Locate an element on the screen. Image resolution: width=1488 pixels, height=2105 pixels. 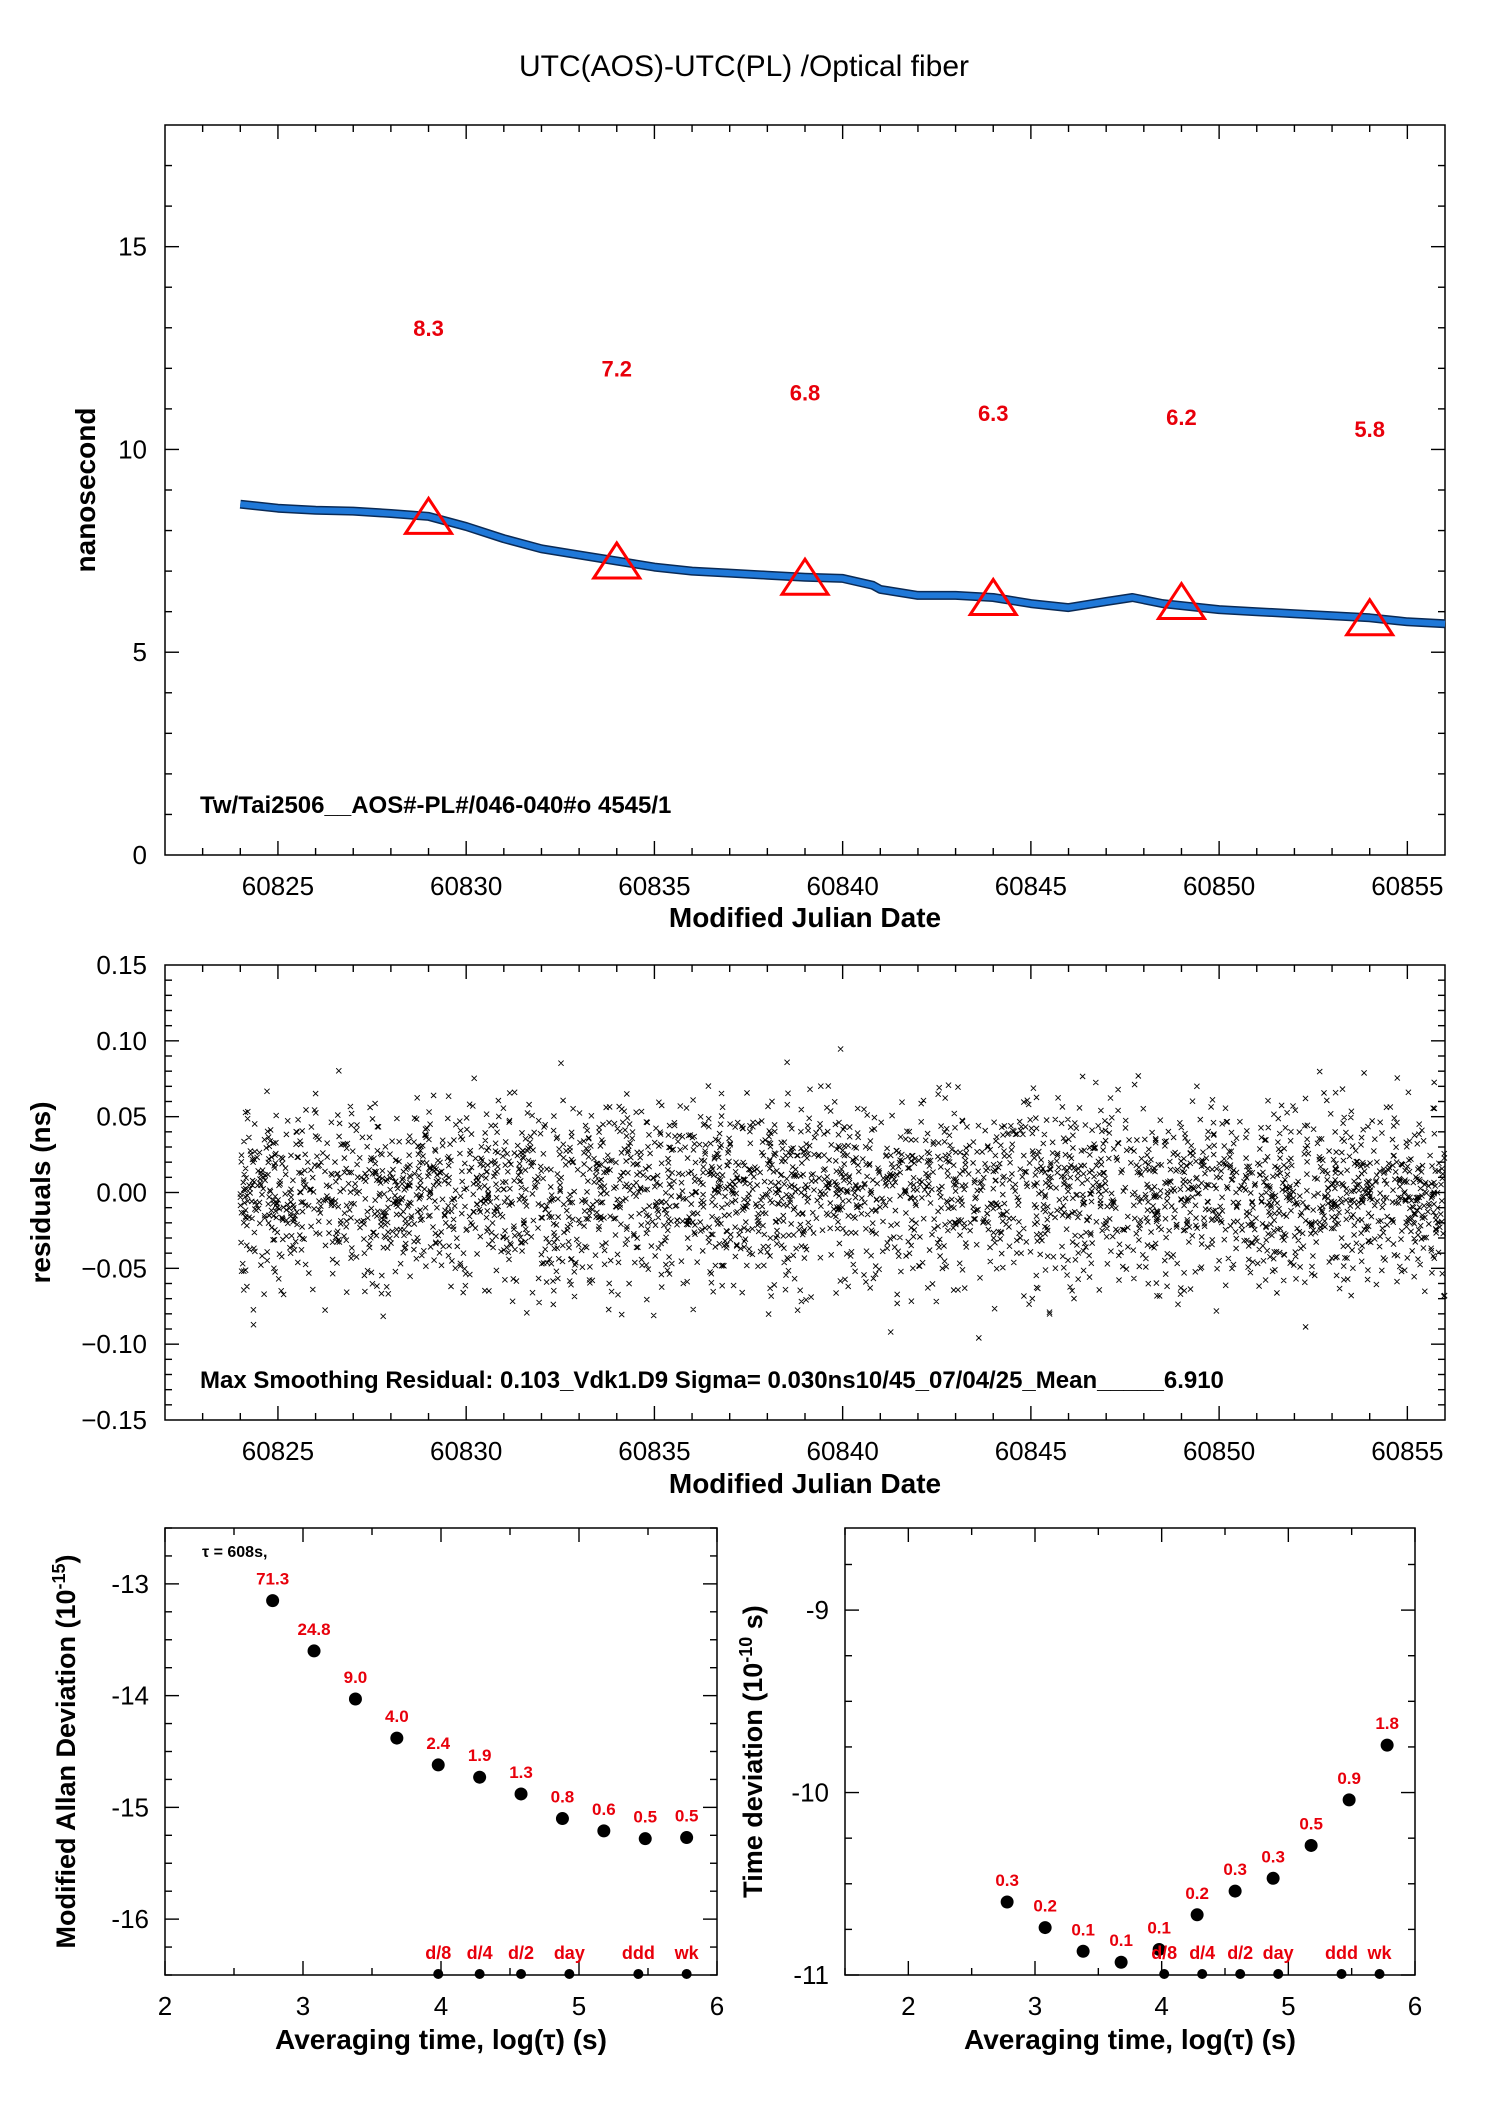
y-axis-label-exponent: -10 is located at coordinates (746, 1650).